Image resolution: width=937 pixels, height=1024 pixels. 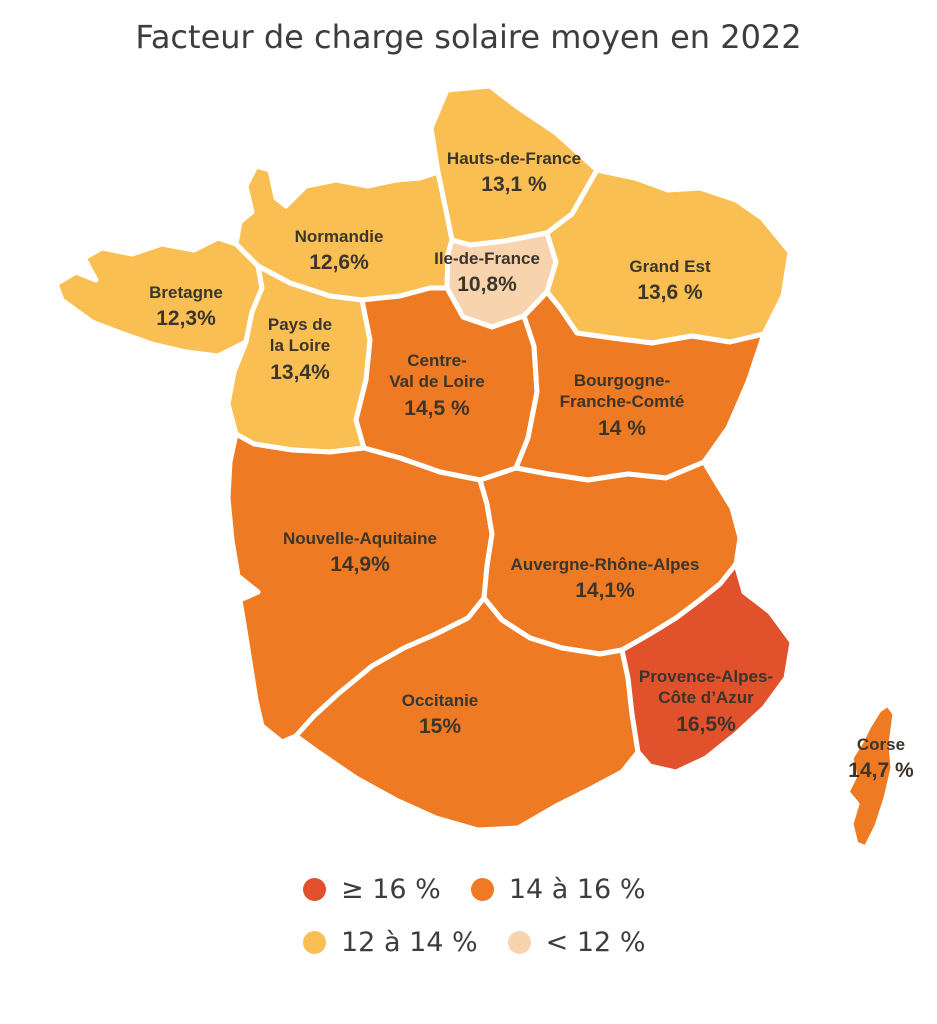 I want to click on chart-title: Facteur de charge solaire moyen en 2022, so click(x=468, y=37).